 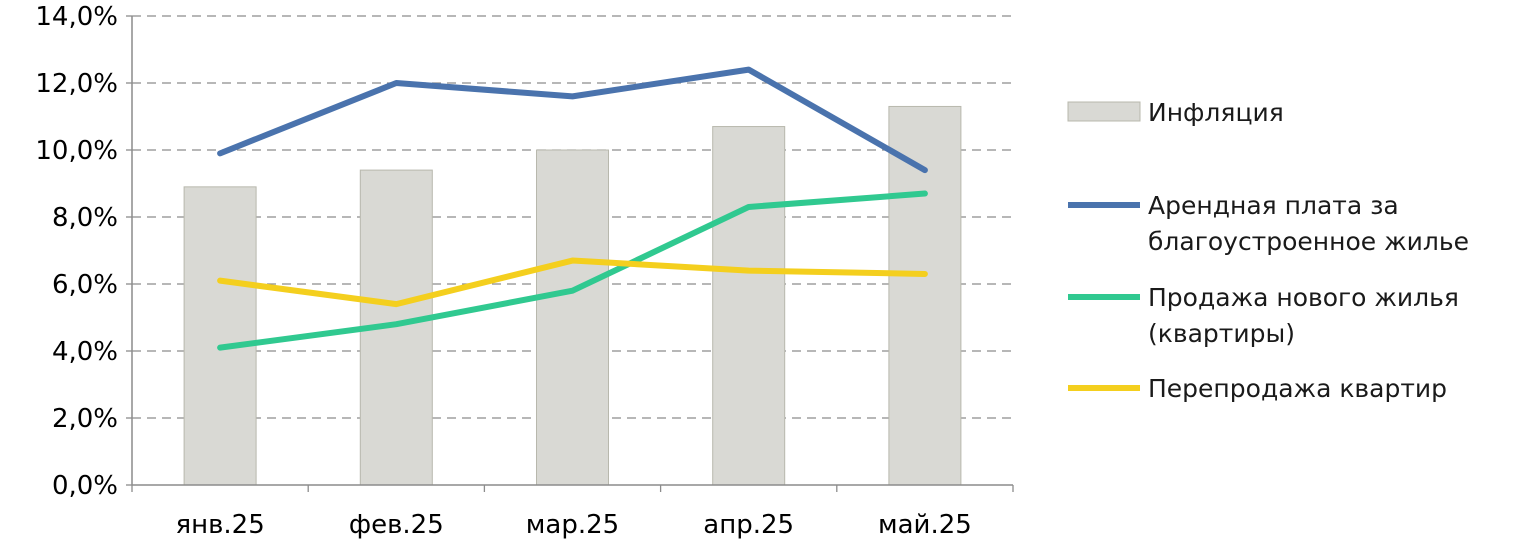 I want to click on x-tick-label: апр.25, so click(x=748, y=525).